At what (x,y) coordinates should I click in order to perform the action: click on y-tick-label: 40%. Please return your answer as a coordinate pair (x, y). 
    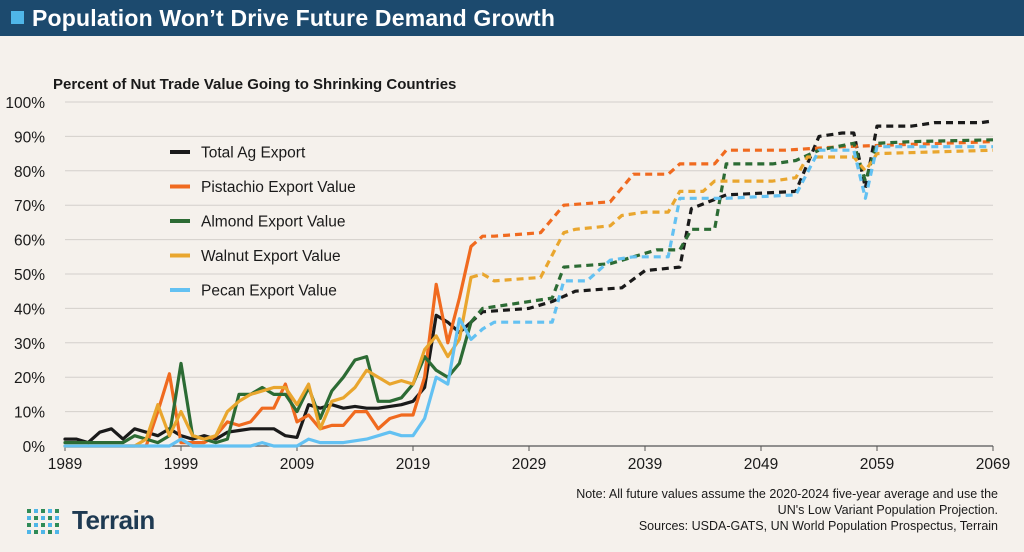
    Looking at the image, I should click on (29, 309).